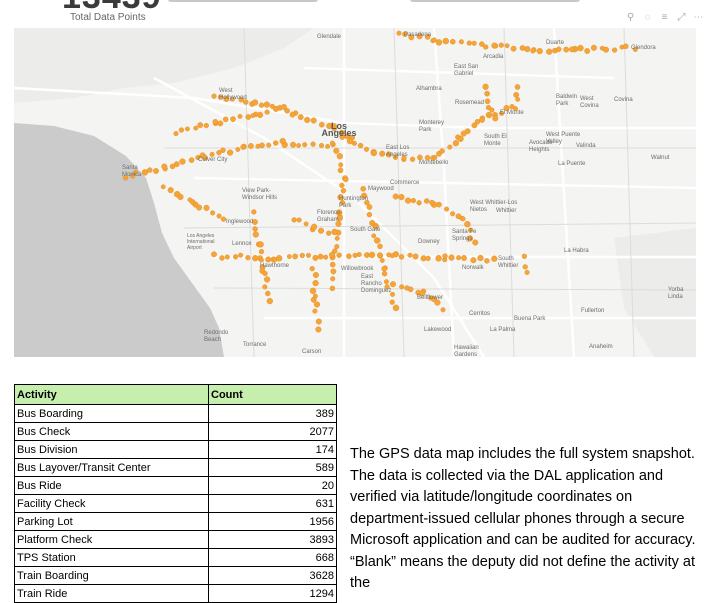 The image size is (722, 603). Describe the element at coordinates (213, 160) in the screenshot. I see `map-label: Culver City` at that location.